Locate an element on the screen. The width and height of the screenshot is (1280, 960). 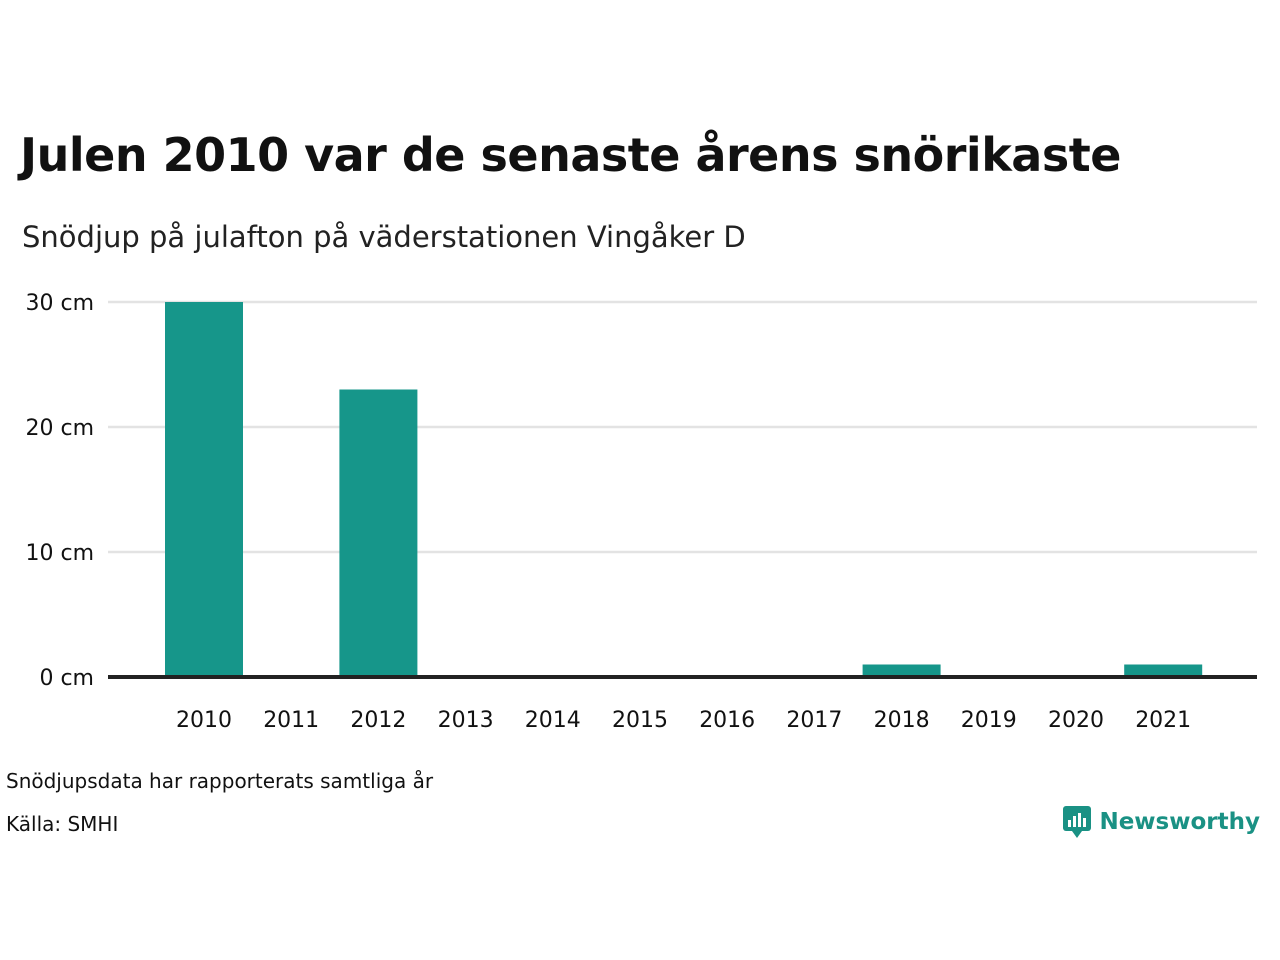
x-tick-label: 2019 is located at coordinates (989, 720).